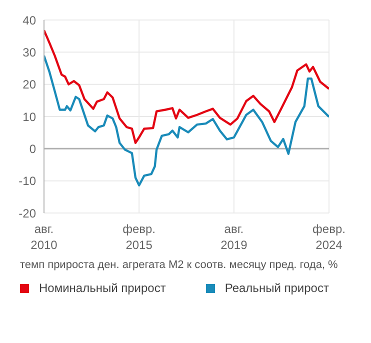  What do you see at coordinates (32, 149) in the screenshot?
I see `y-tick-label: 0` at bounding box center [32, 149].